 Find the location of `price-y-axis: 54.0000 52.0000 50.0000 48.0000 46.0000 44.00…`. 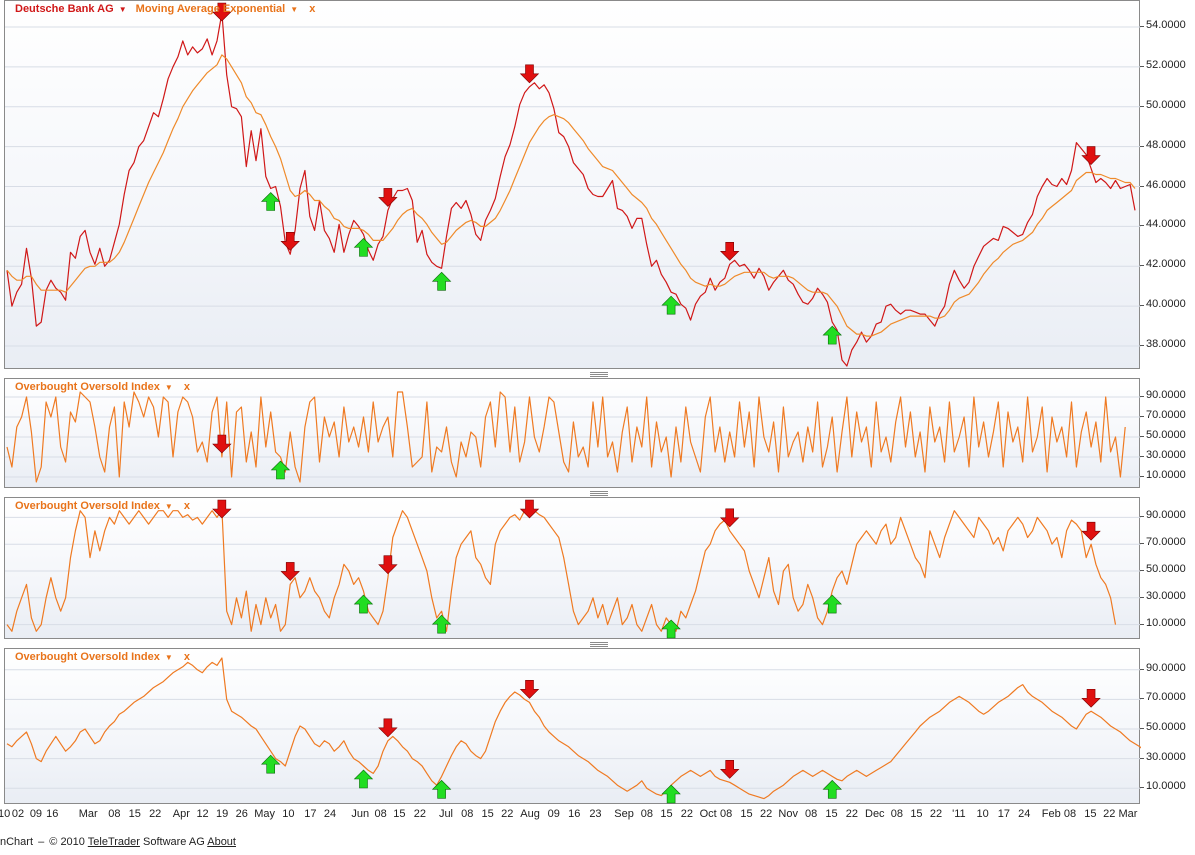

price-y-axis: 54.0000 52.0000 50.0000 48.0000 46.0000 44.00… is located at coordinates (1167, 184).